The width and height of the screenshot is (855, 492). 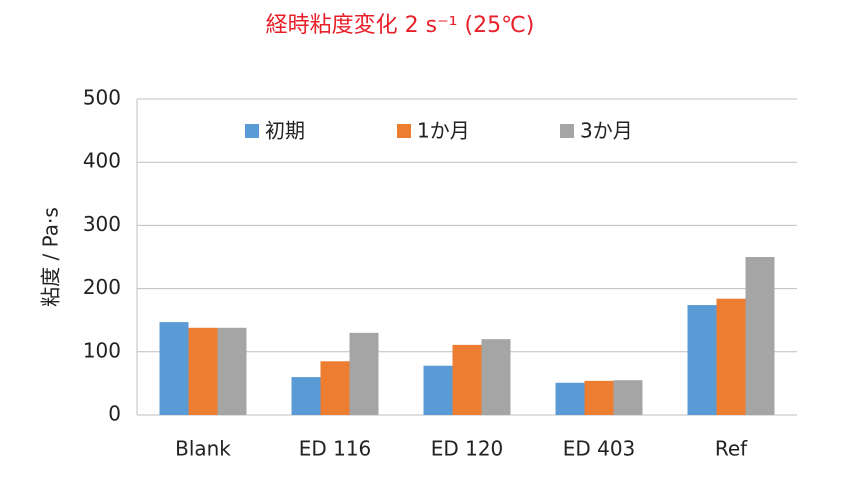 I want to click on x-tick-label: ED 120, so click(x=467, y=449).